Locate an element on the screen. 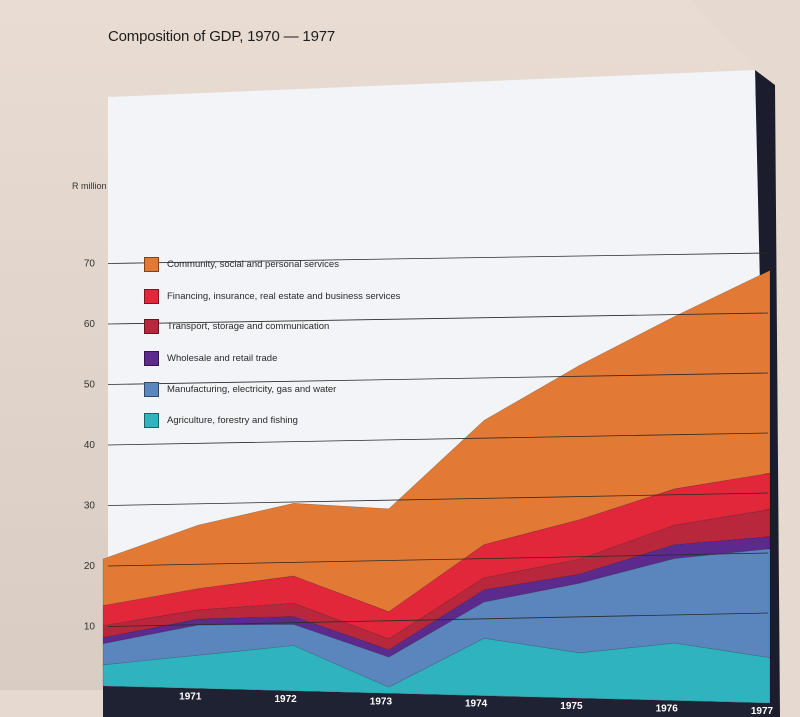 This screenshot has height=717, width=800. y-tick-label-10: 10 is located at coordinates (90, 627).